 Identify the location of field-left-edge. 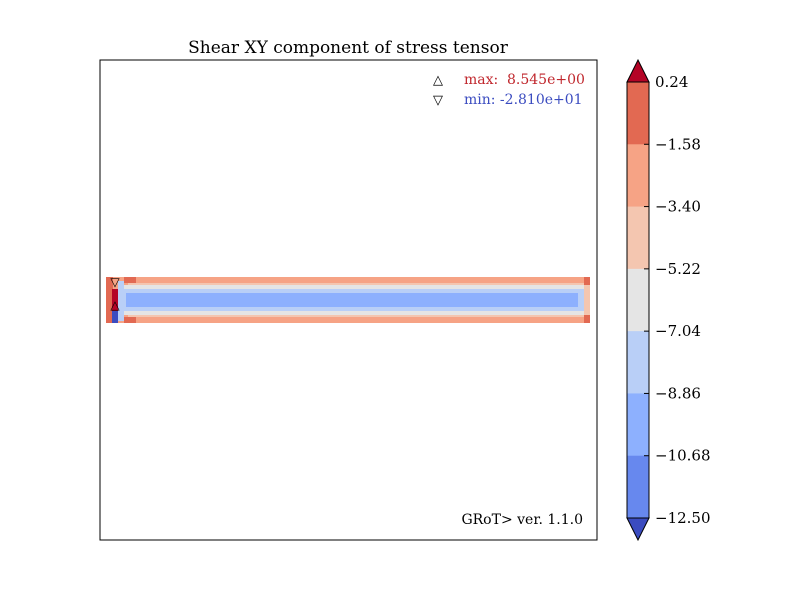
(109, 300).